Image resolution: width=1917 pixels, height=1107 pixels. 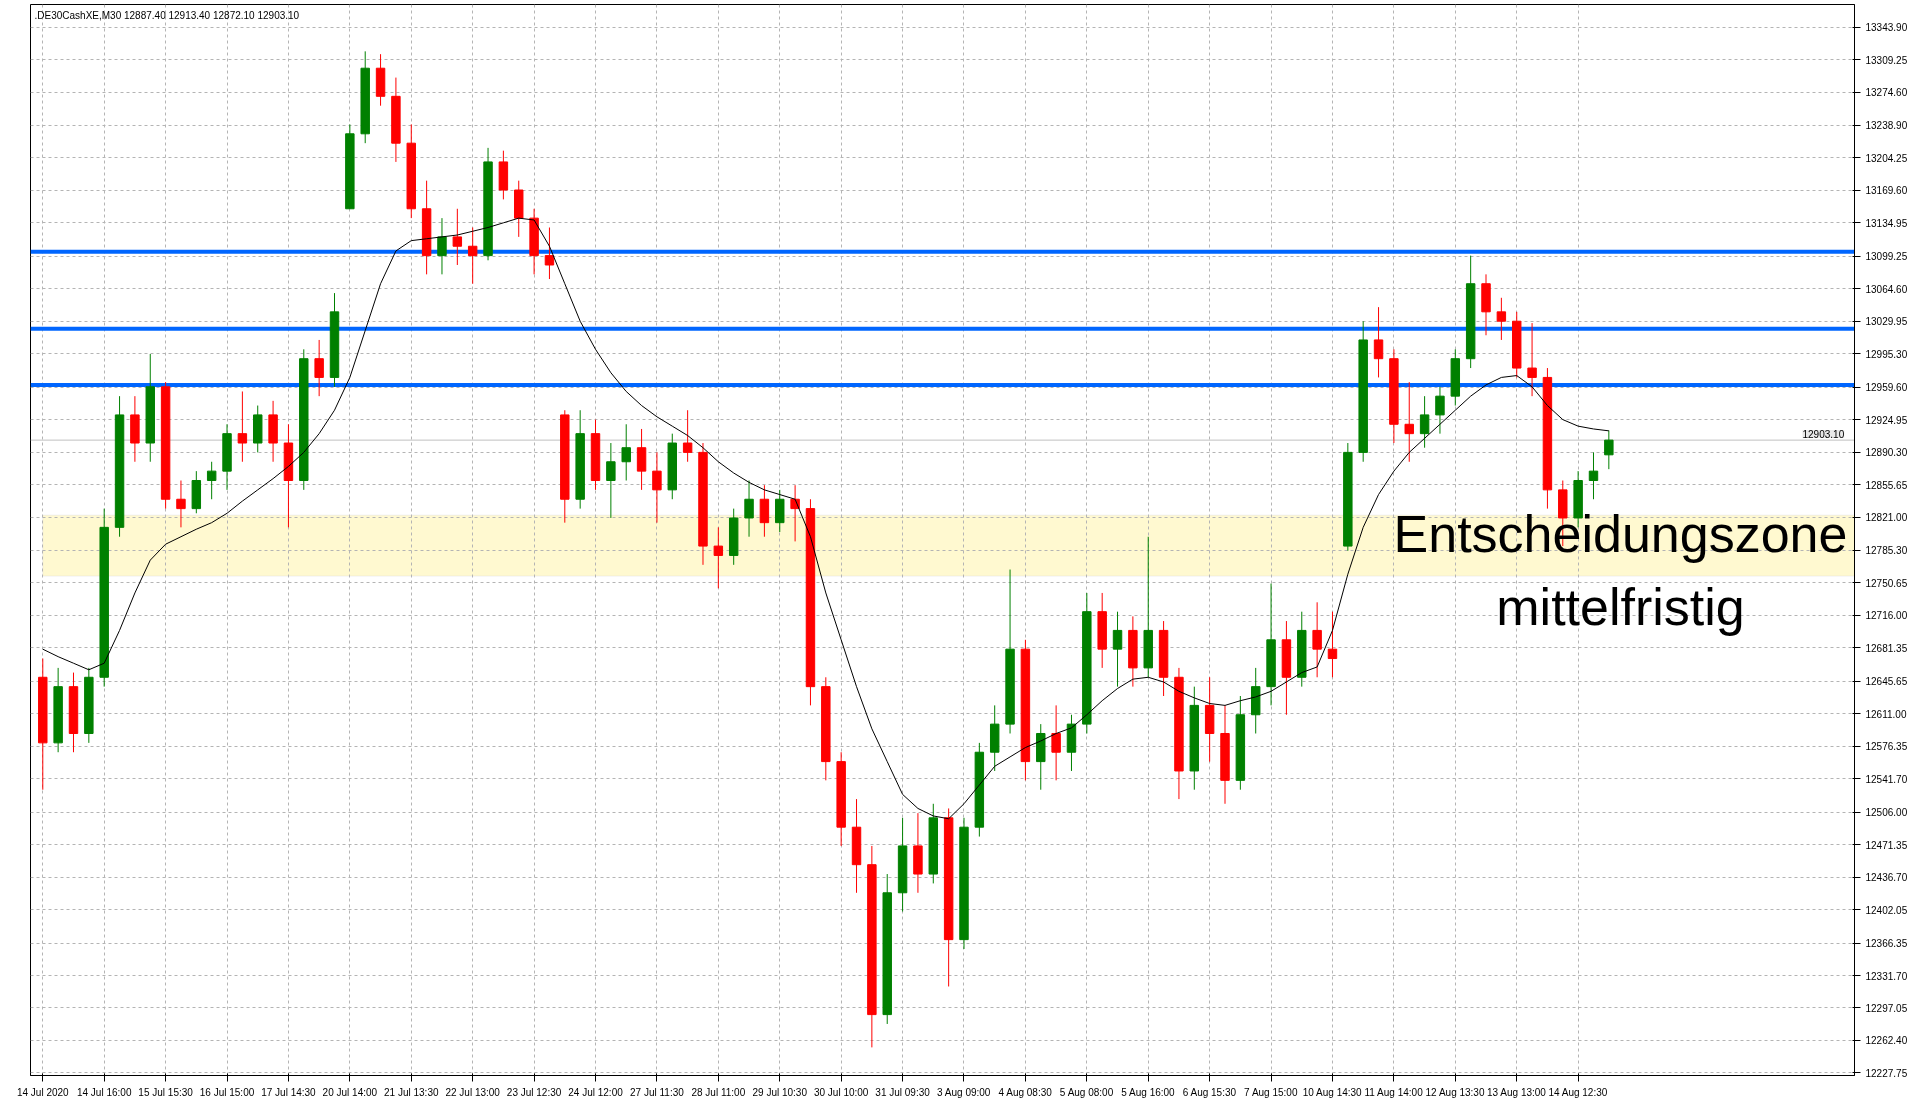 What do you see at coordinates (1886, 1008) in the screenshot?
I see `y-tick-label: 12297.05` at bounding box center [1886, 1008].